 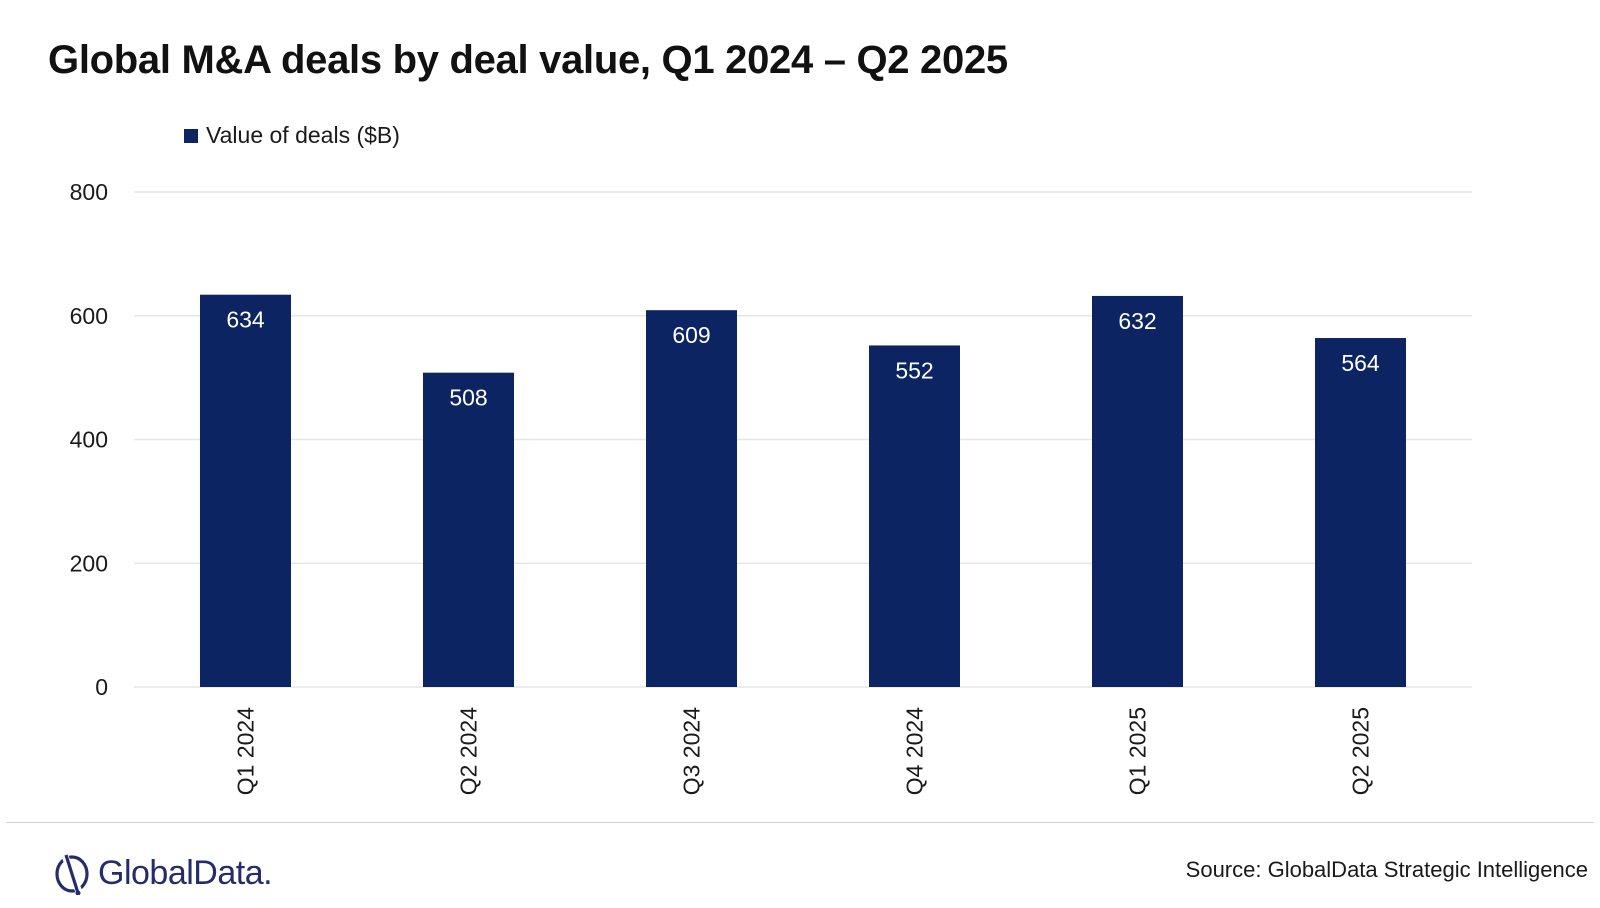 What do you see at coordinates (800, 822) in the screenshot?
I see `footer-divider` at bounding box center [800, 822].